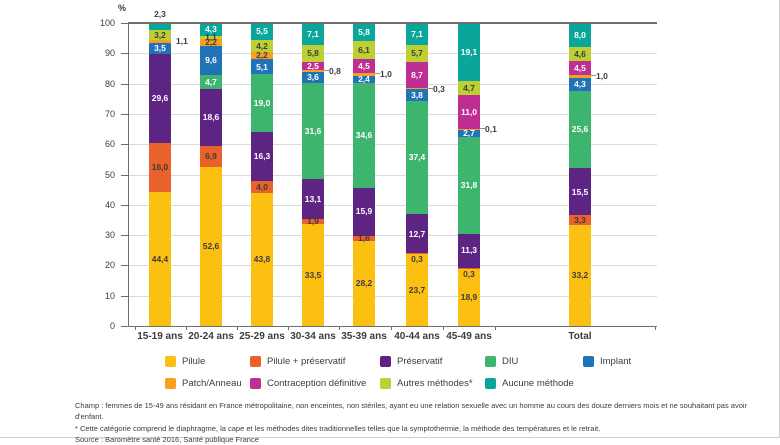 The height and width of the screenshot is (445, 780). I want to click on value-label-aucune-m-thode-45-49-ans: 19,1, so click(469, 52).